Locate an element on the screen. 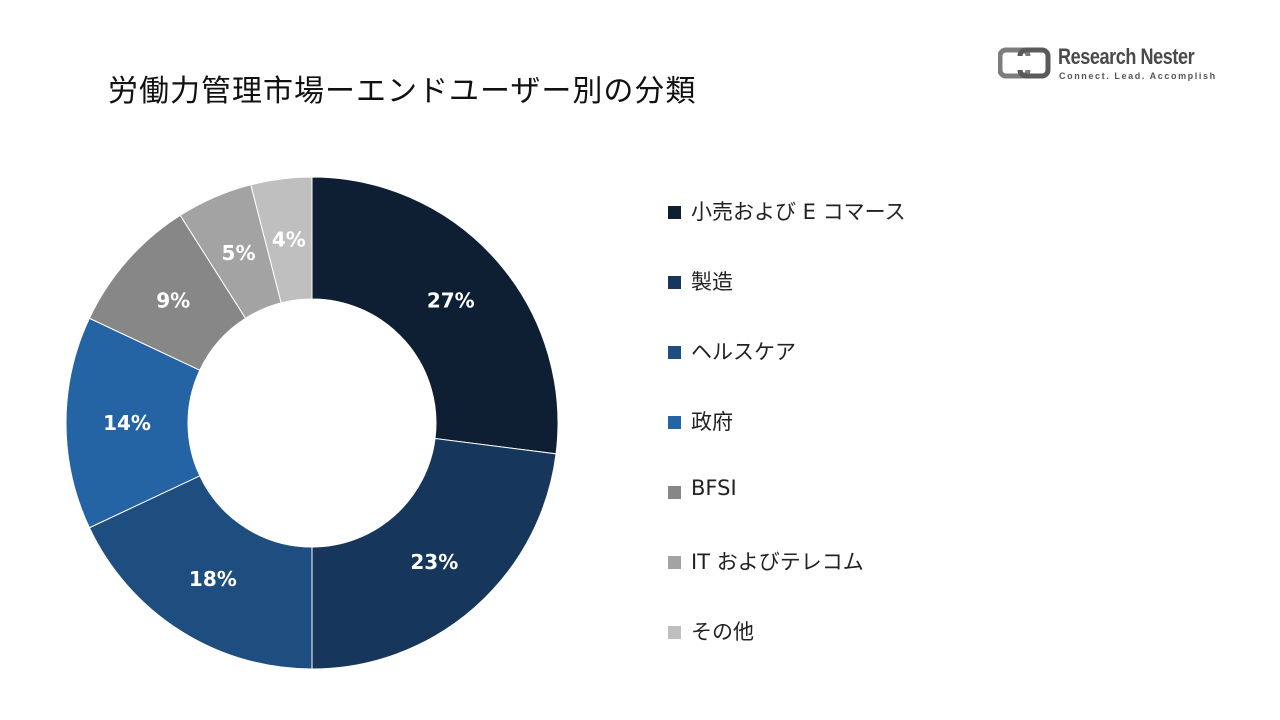 Image resolution: width=1280 pixels, height=720 pixels. chart-legend: 小売および E コマース 製造ヘルスケア政府 BFSI IT およびテレコム その他 is located at coordinates (787, 441).